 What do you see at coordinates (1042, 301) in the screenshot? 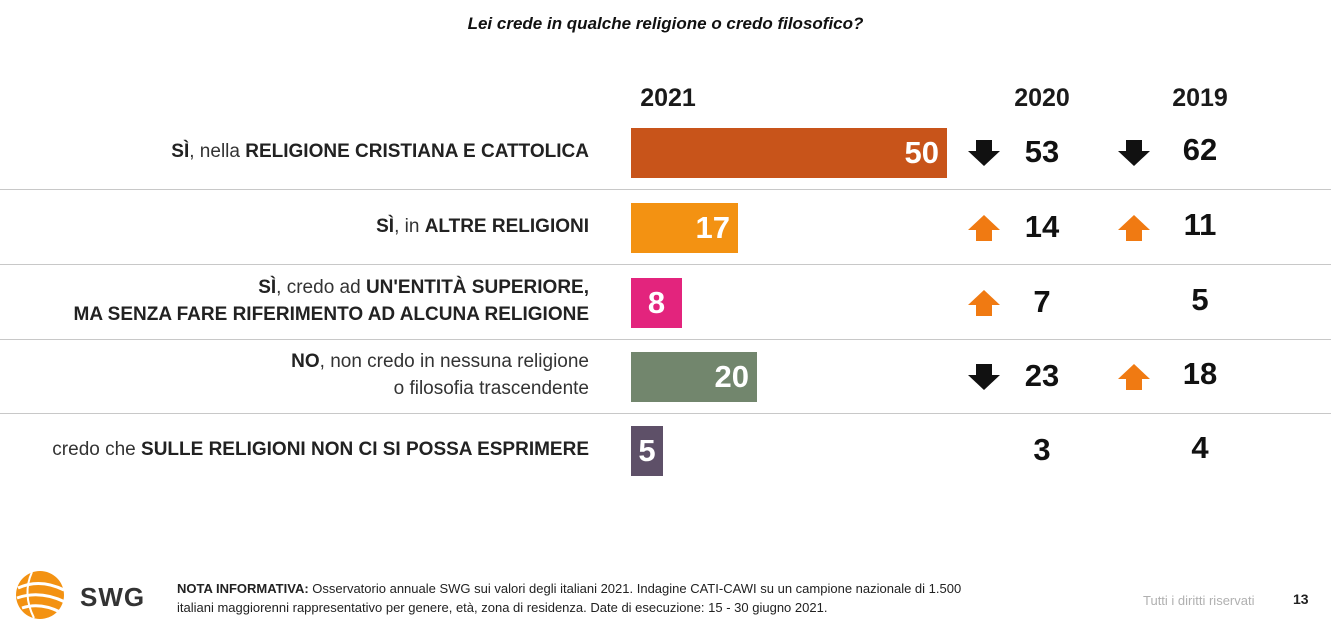
I see `value-2020: 7` at bounding box center [1042, 301].